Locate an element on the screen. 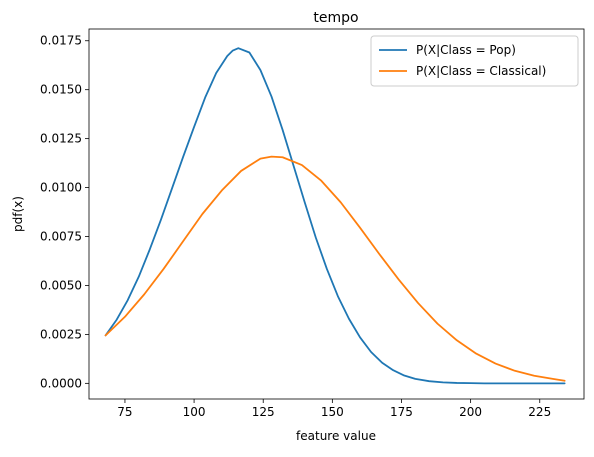 The image size is (594, 457). x-tick-label: 200 is located at coordinates (470, 412).